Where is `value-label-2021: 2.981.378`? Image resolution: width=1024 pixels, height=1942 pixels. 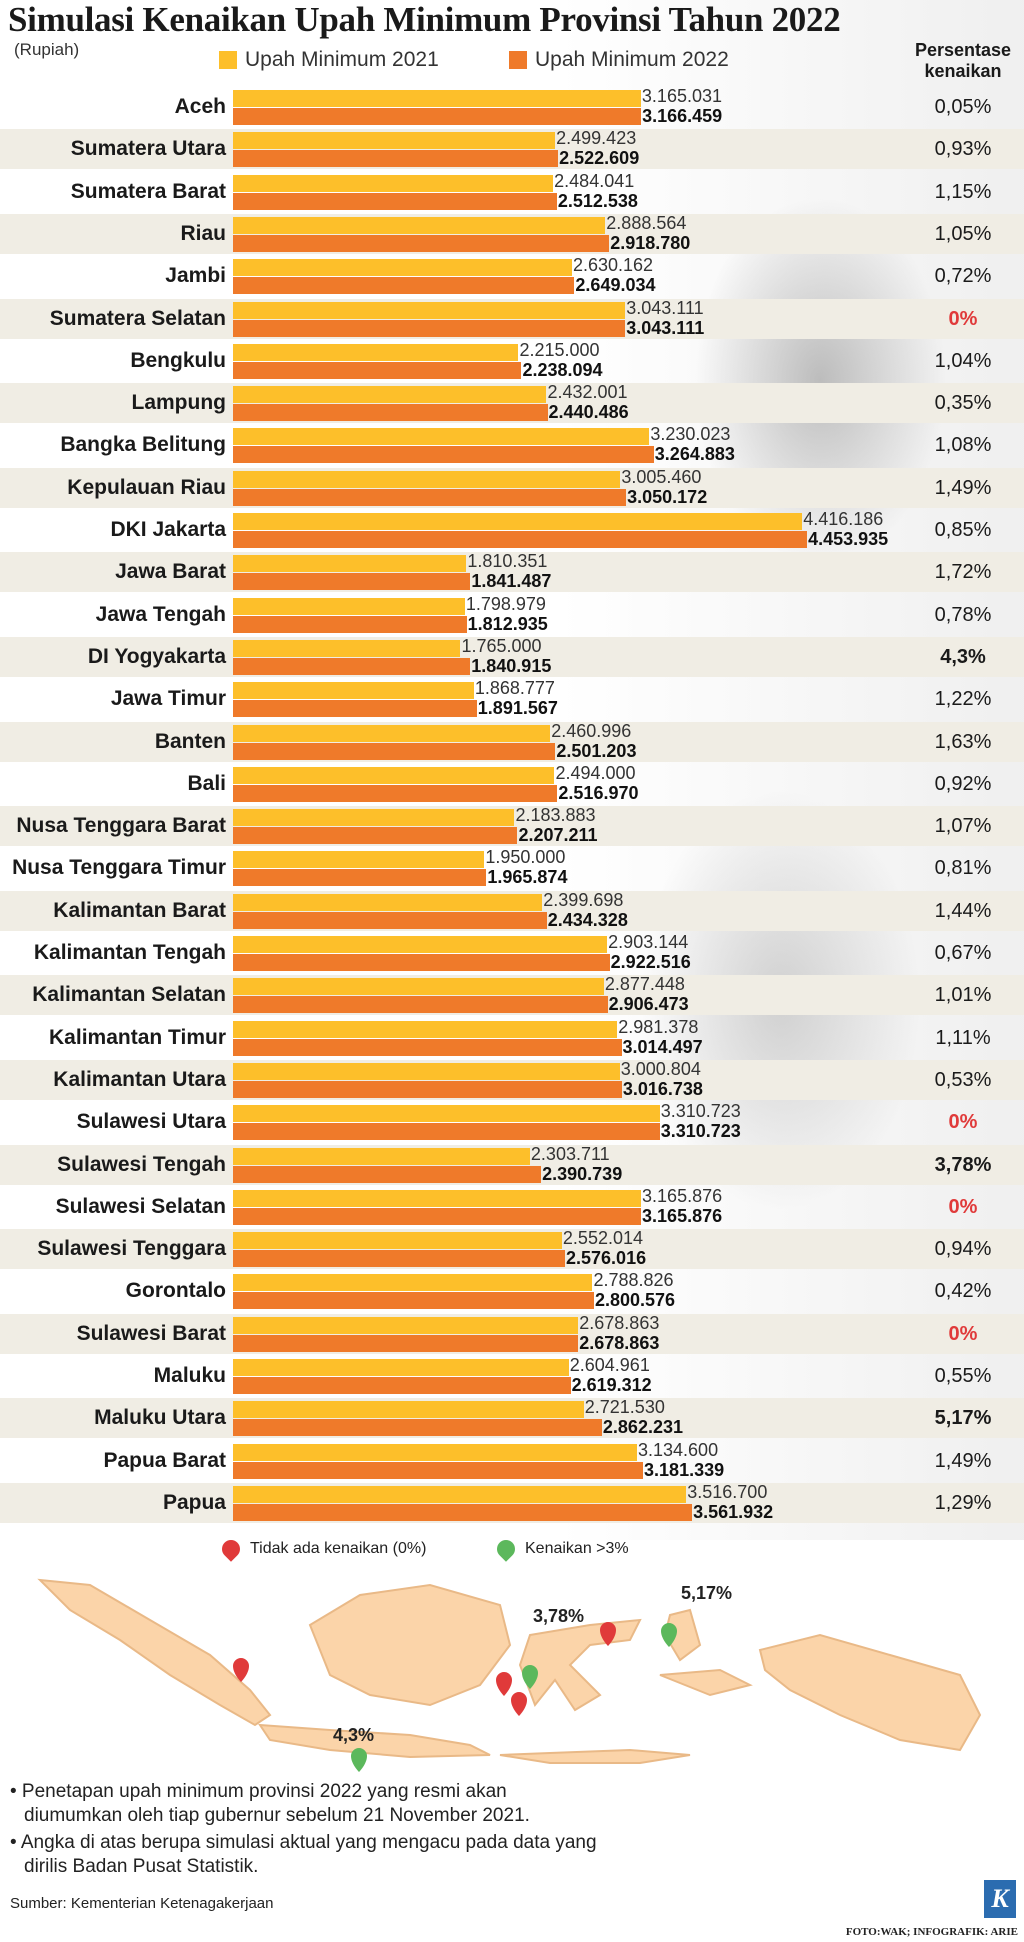 value-label-2021: 2.981.378 is located at coordinates (658, 1026).